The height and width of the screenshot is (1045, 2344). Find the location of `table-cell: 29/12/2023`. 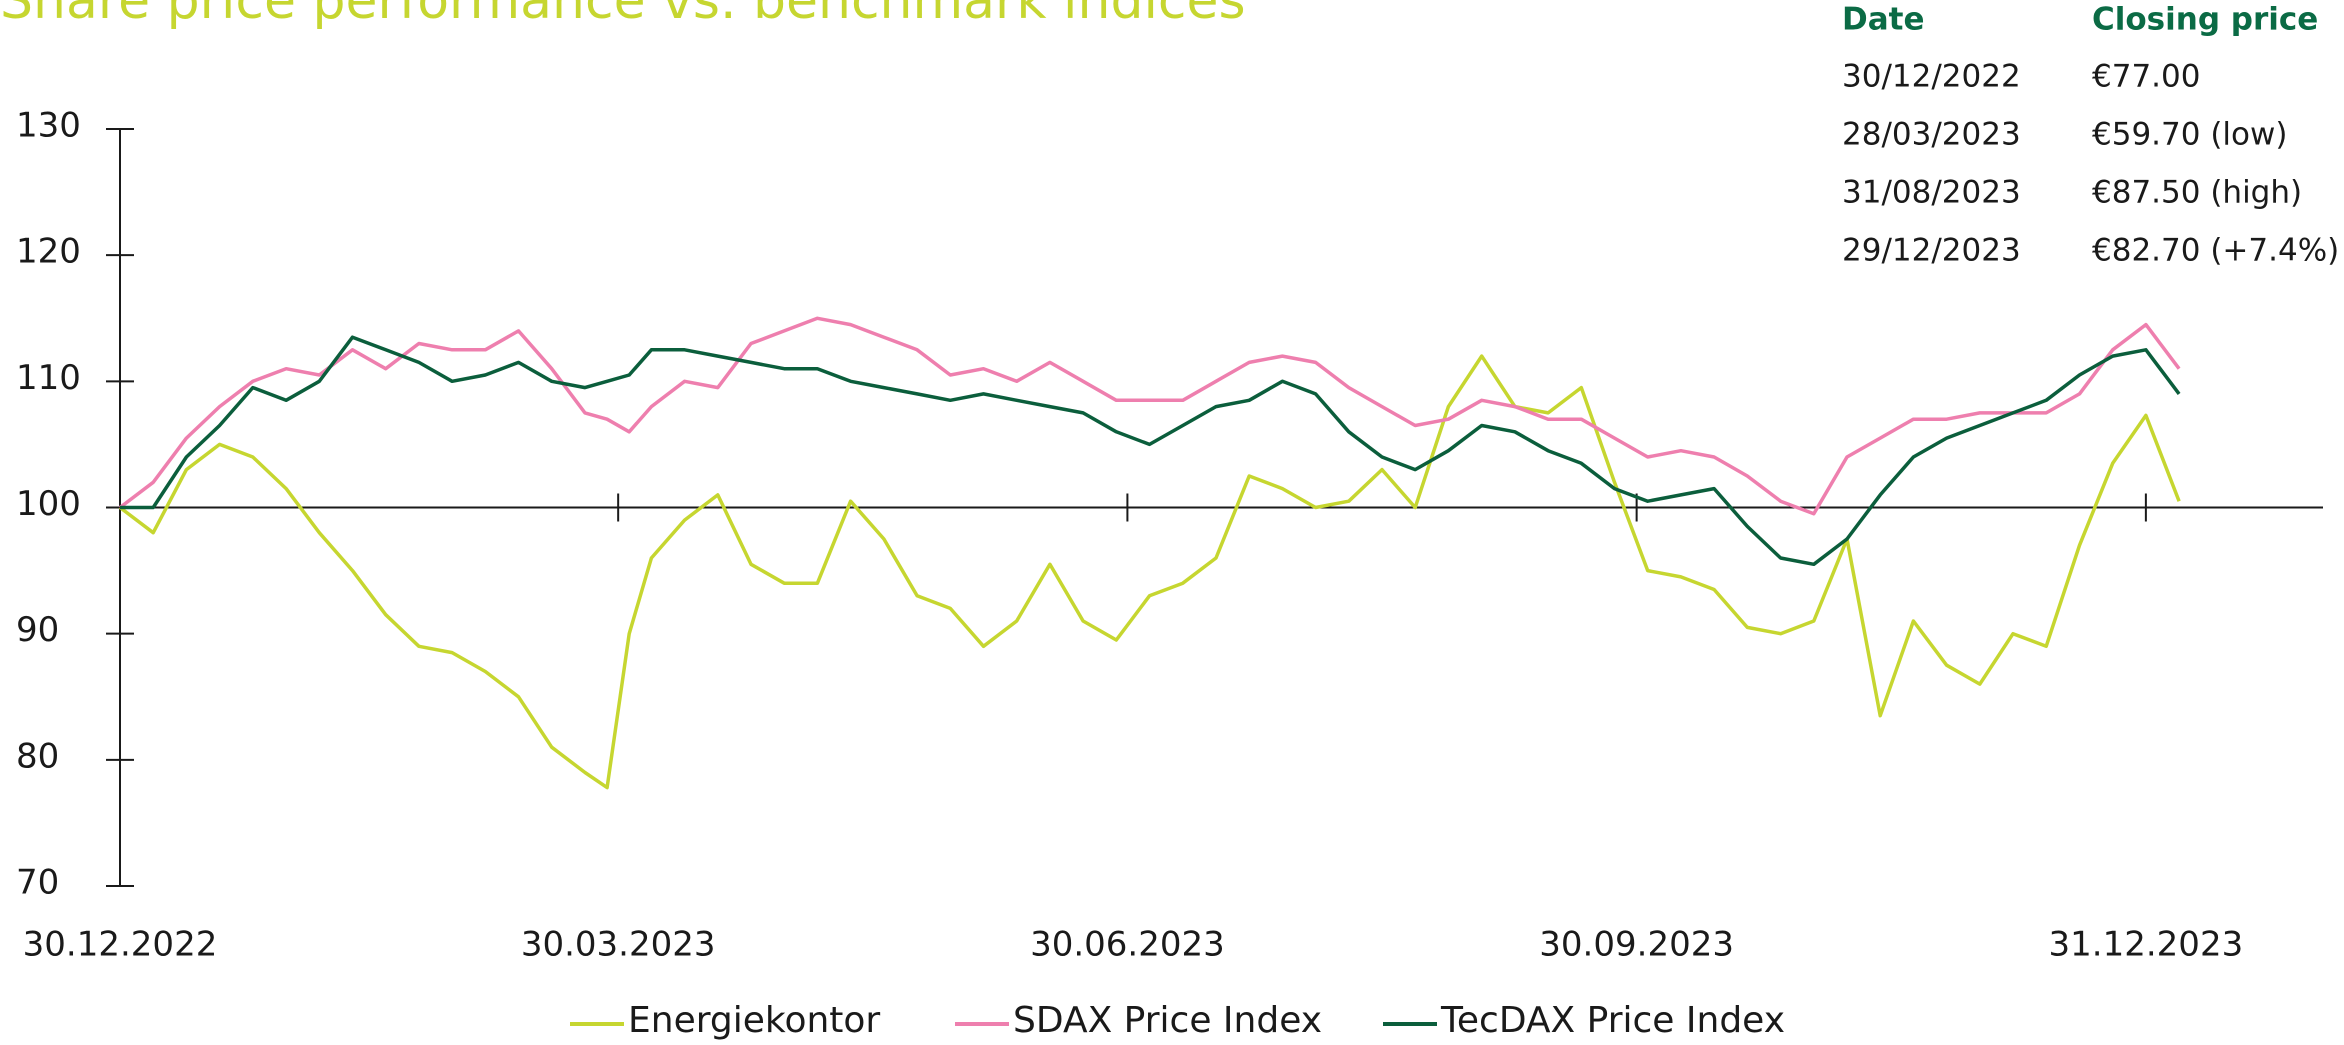

table-cell: 29/12/2023 is located at coordinates (1931, 251).